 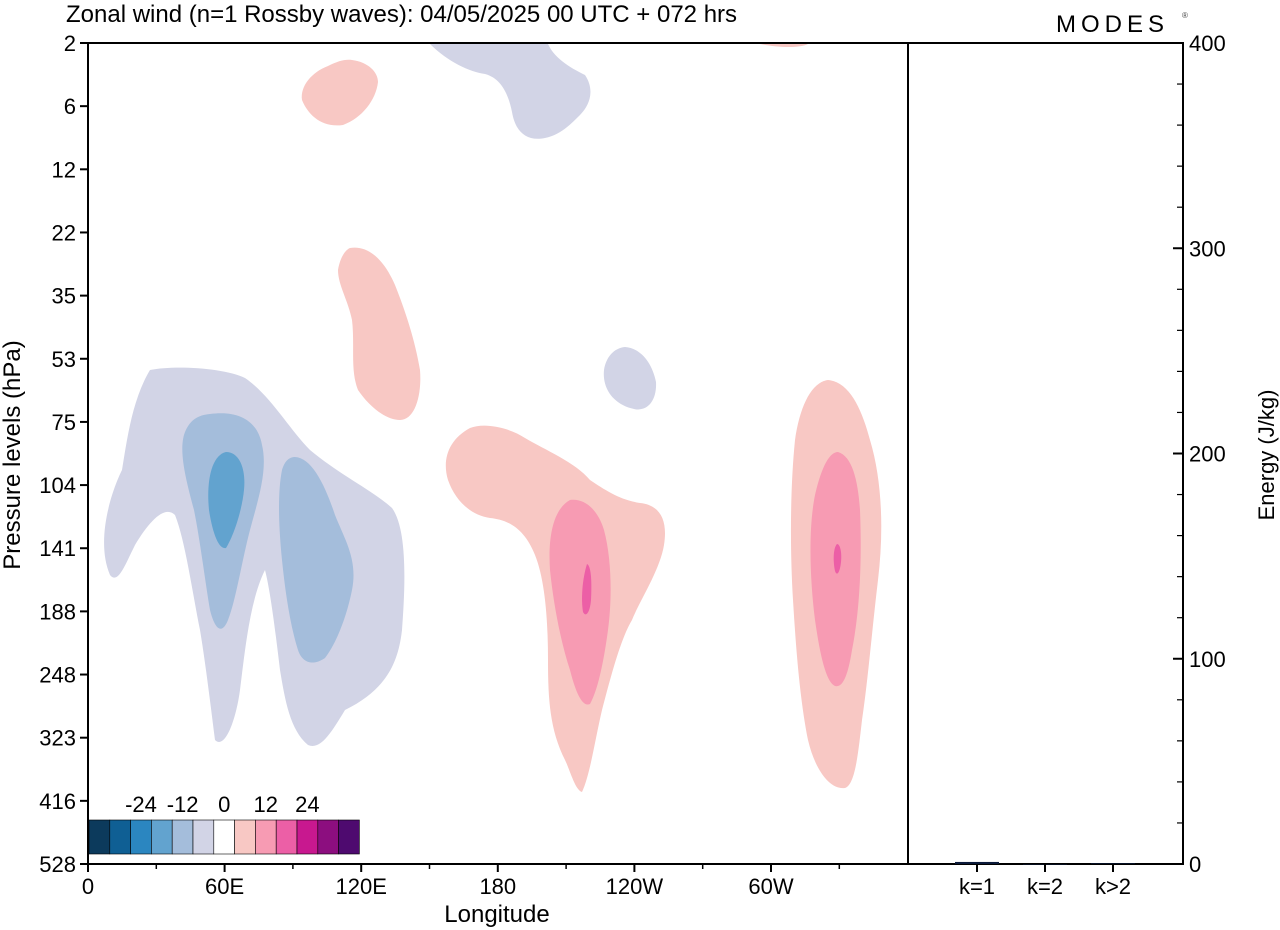 What do you see at coordinates (254, 556) in the screenshot?
I see `negative-contour-light-lobe` at bounding box center [254, 556].